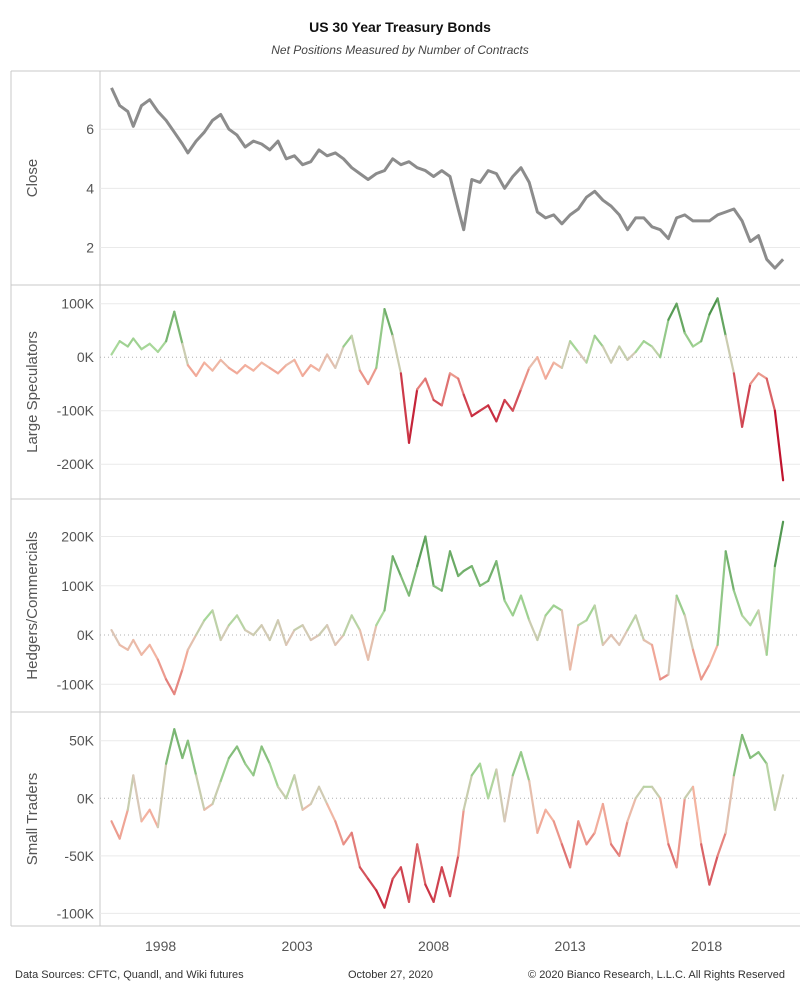 This screenshot has height=1000, width=800. What do you see at coordinates (77, 537) in the screenshot?
I see `y-tick-label: 200K` at bounding box center [77, 537].